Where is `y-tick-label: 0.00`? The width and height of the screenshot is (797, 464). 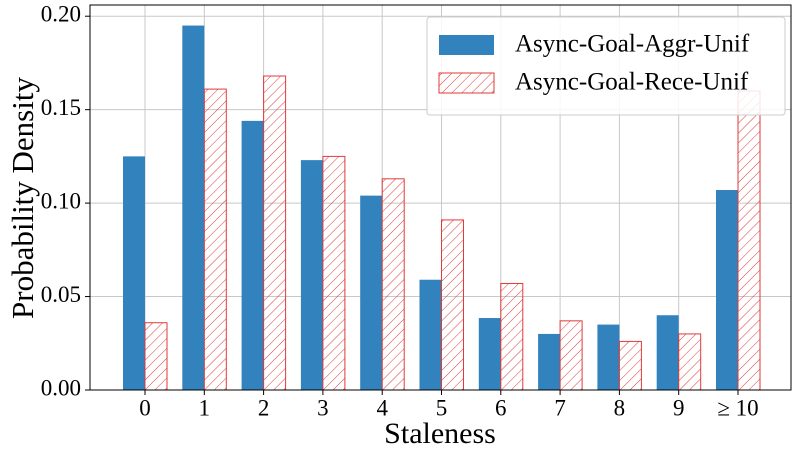 y-tick-label: 0.00 is located at coordinates (61, 387).